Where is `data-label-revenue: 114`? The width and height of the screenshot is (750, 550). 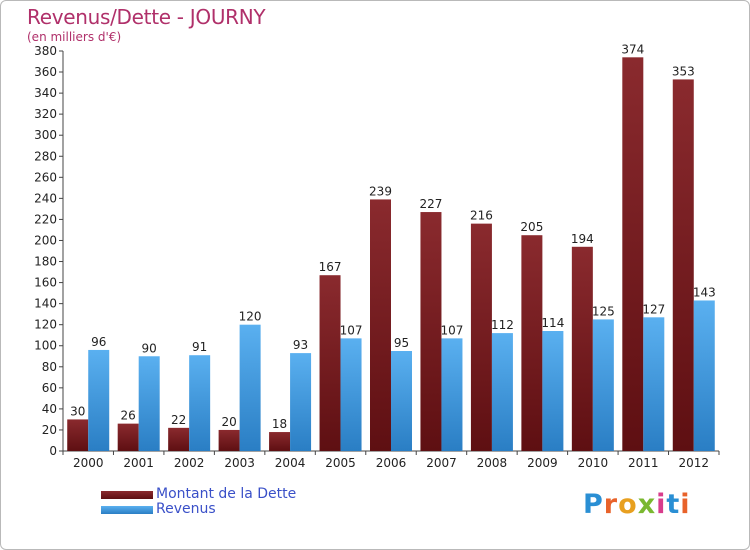
data-label-revenue: 114 is located at coordinates (552, 323).